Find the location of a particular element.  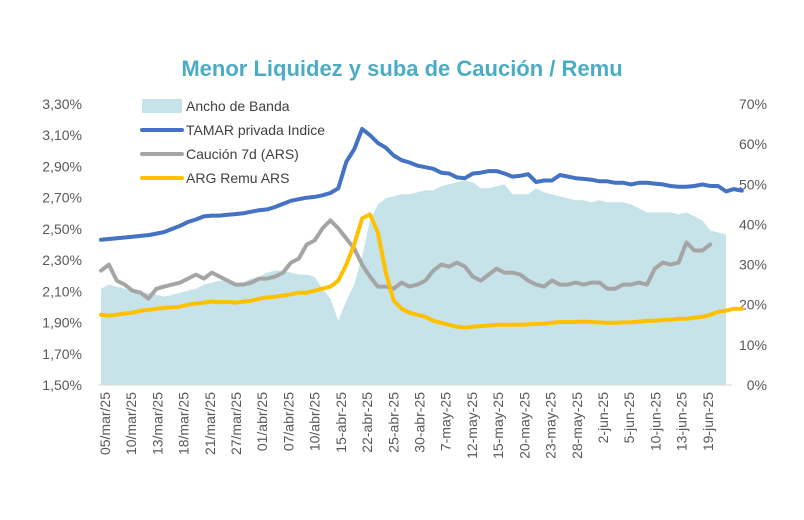

x-tick-label: 10-jun-25 is located at coordinates (655, 421).